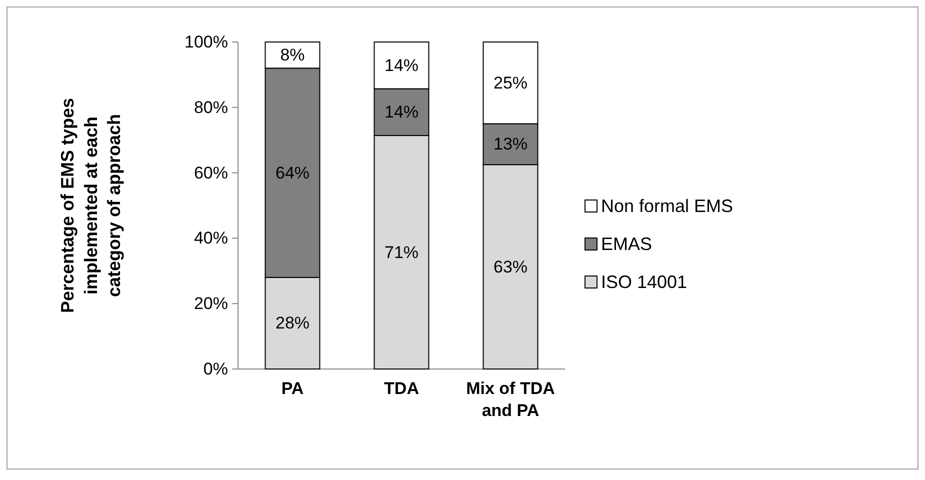 This screenshot has height=480, width=925. Describe the element at coordinates (510, 399) in the screenshot. I see `x-tick-label: Mix of TDA and PA` at that location.